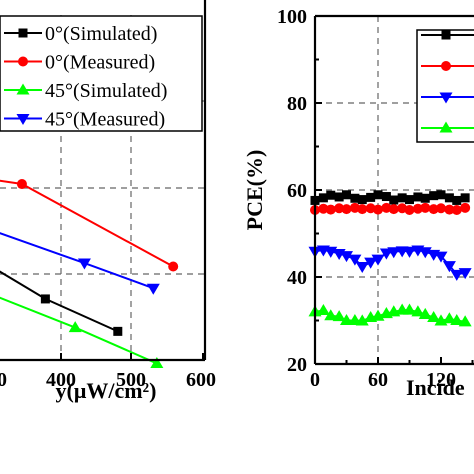 The height and width of the screenshot is (474, 474). I want to click on left-x-tick-label: 600, so click(201, 380).